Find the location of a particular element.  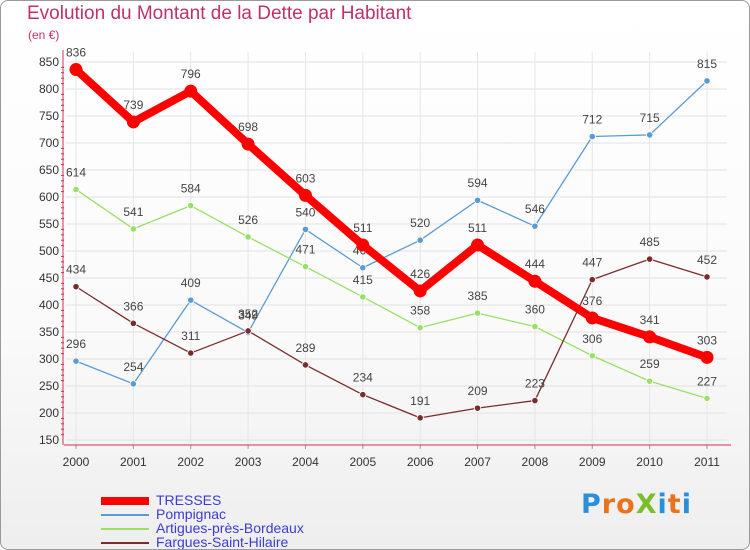

x-tick-label: 2003 is located at coordinates (248, 462).